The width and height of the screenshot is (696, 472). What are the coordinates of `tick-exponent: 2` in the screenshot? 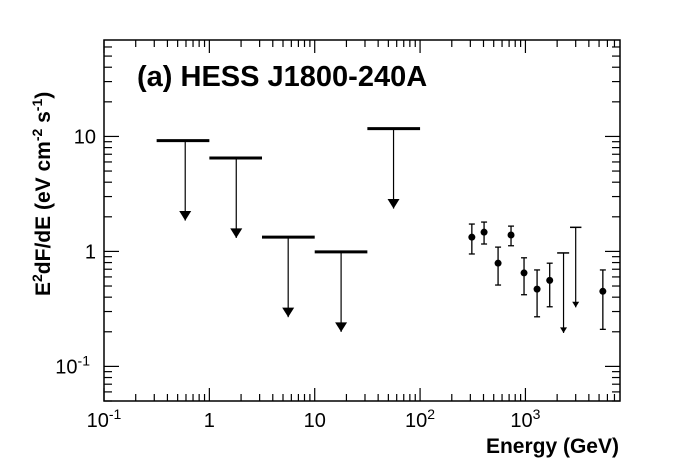 It's located at (431, 414).